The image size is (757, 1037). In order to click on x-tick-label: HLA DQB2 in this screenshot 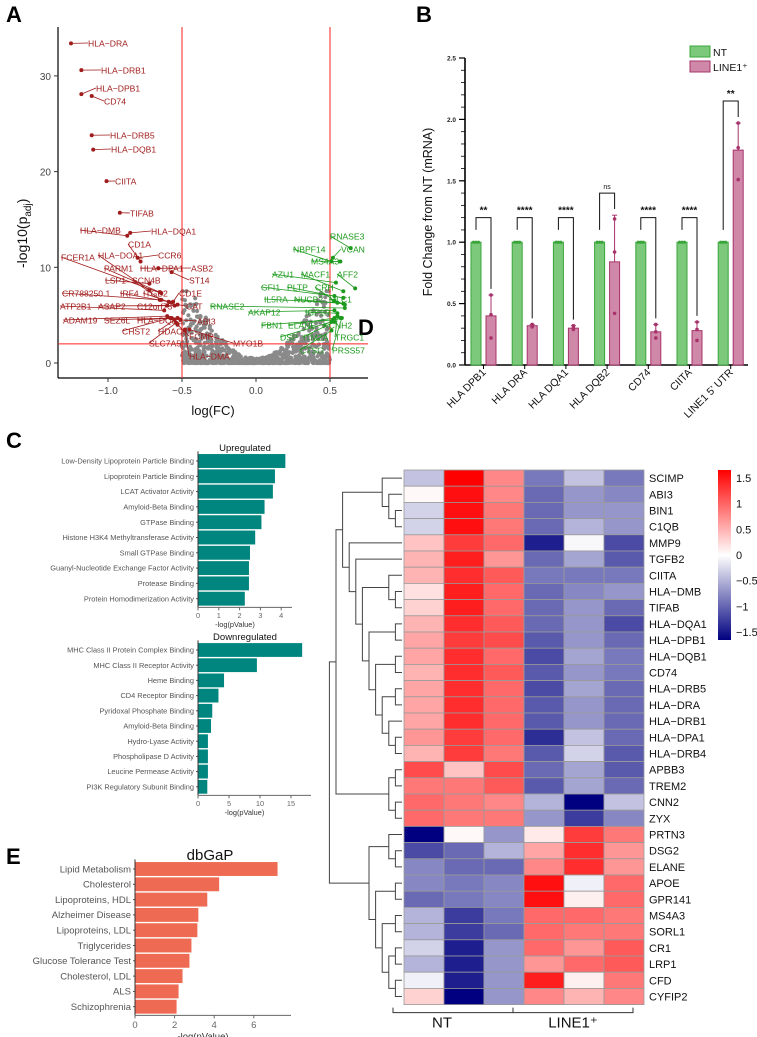, I will do `click(589, 389)`.